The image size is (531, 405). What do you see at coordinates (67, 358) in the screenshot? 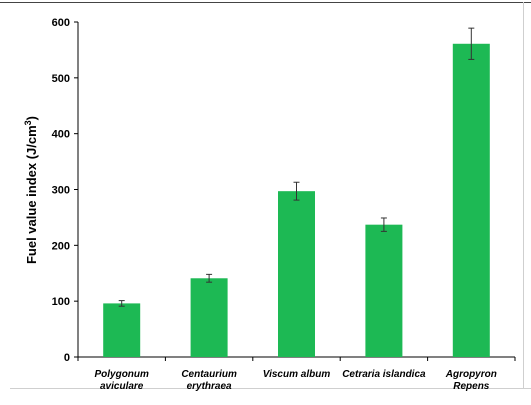
I see `y-tick-label: 0` at bounding box center [67, 358].